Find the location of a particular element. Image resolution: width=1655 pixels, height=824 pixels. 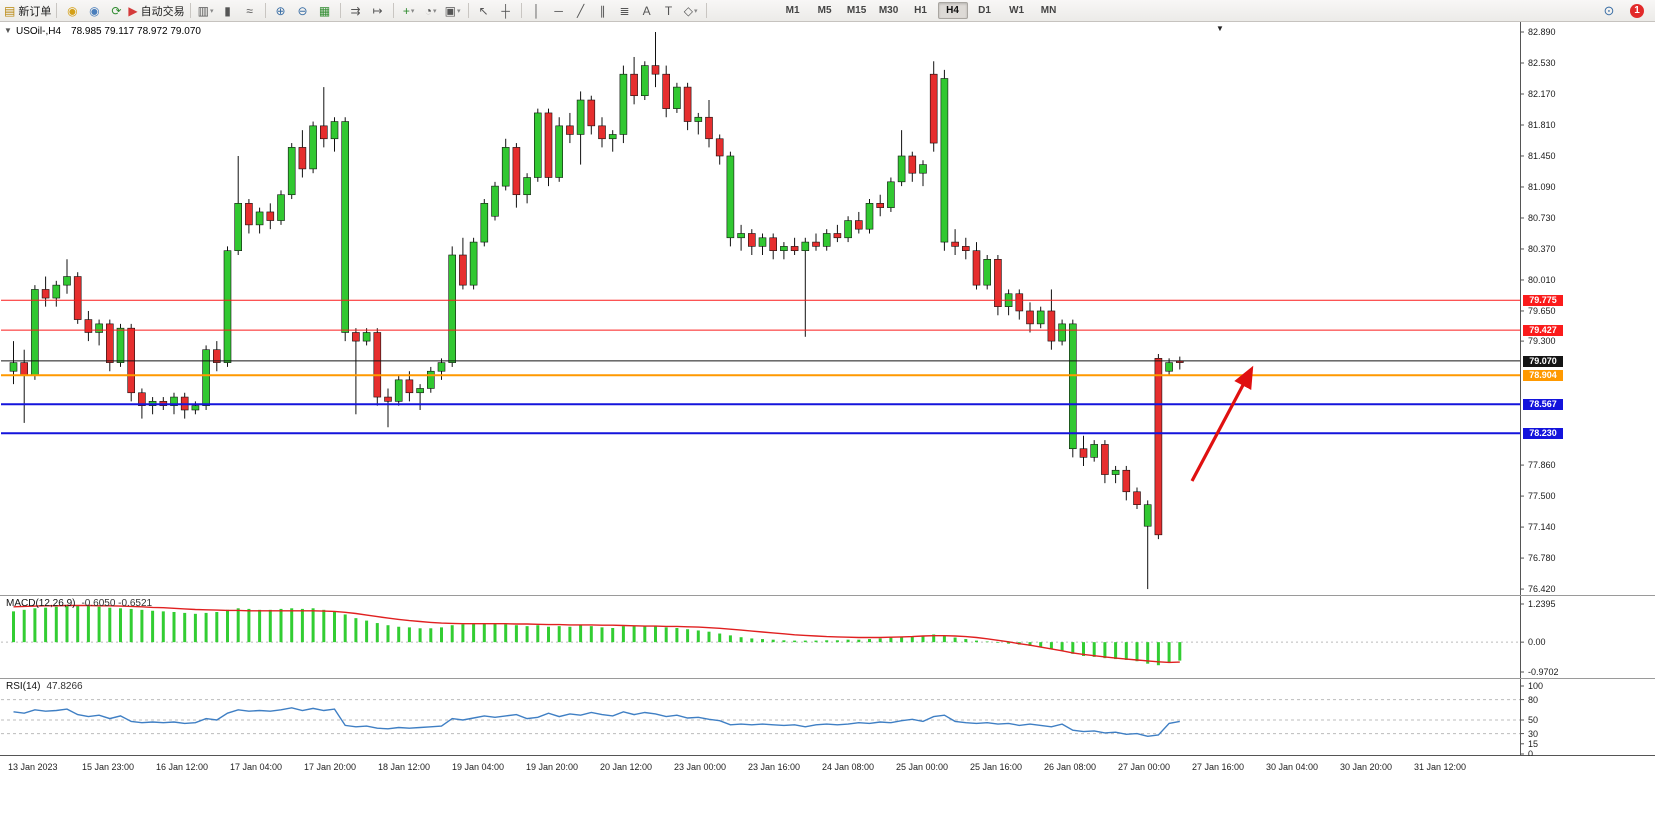

new-chart-icon: + ▾ is located at coordinates (409, 11).